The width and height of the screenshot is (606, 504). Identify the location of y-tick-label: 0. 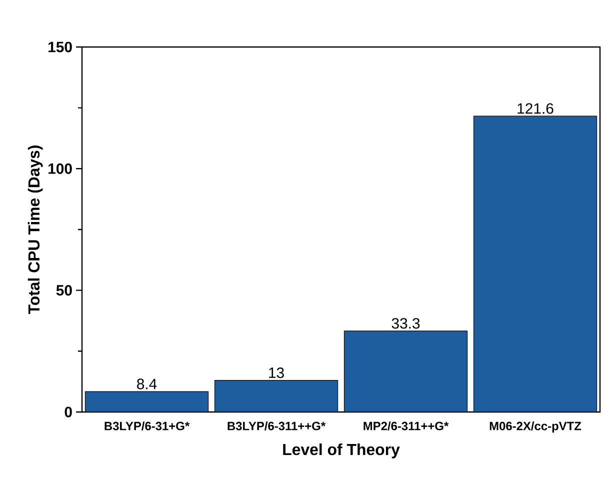
(68, 412).